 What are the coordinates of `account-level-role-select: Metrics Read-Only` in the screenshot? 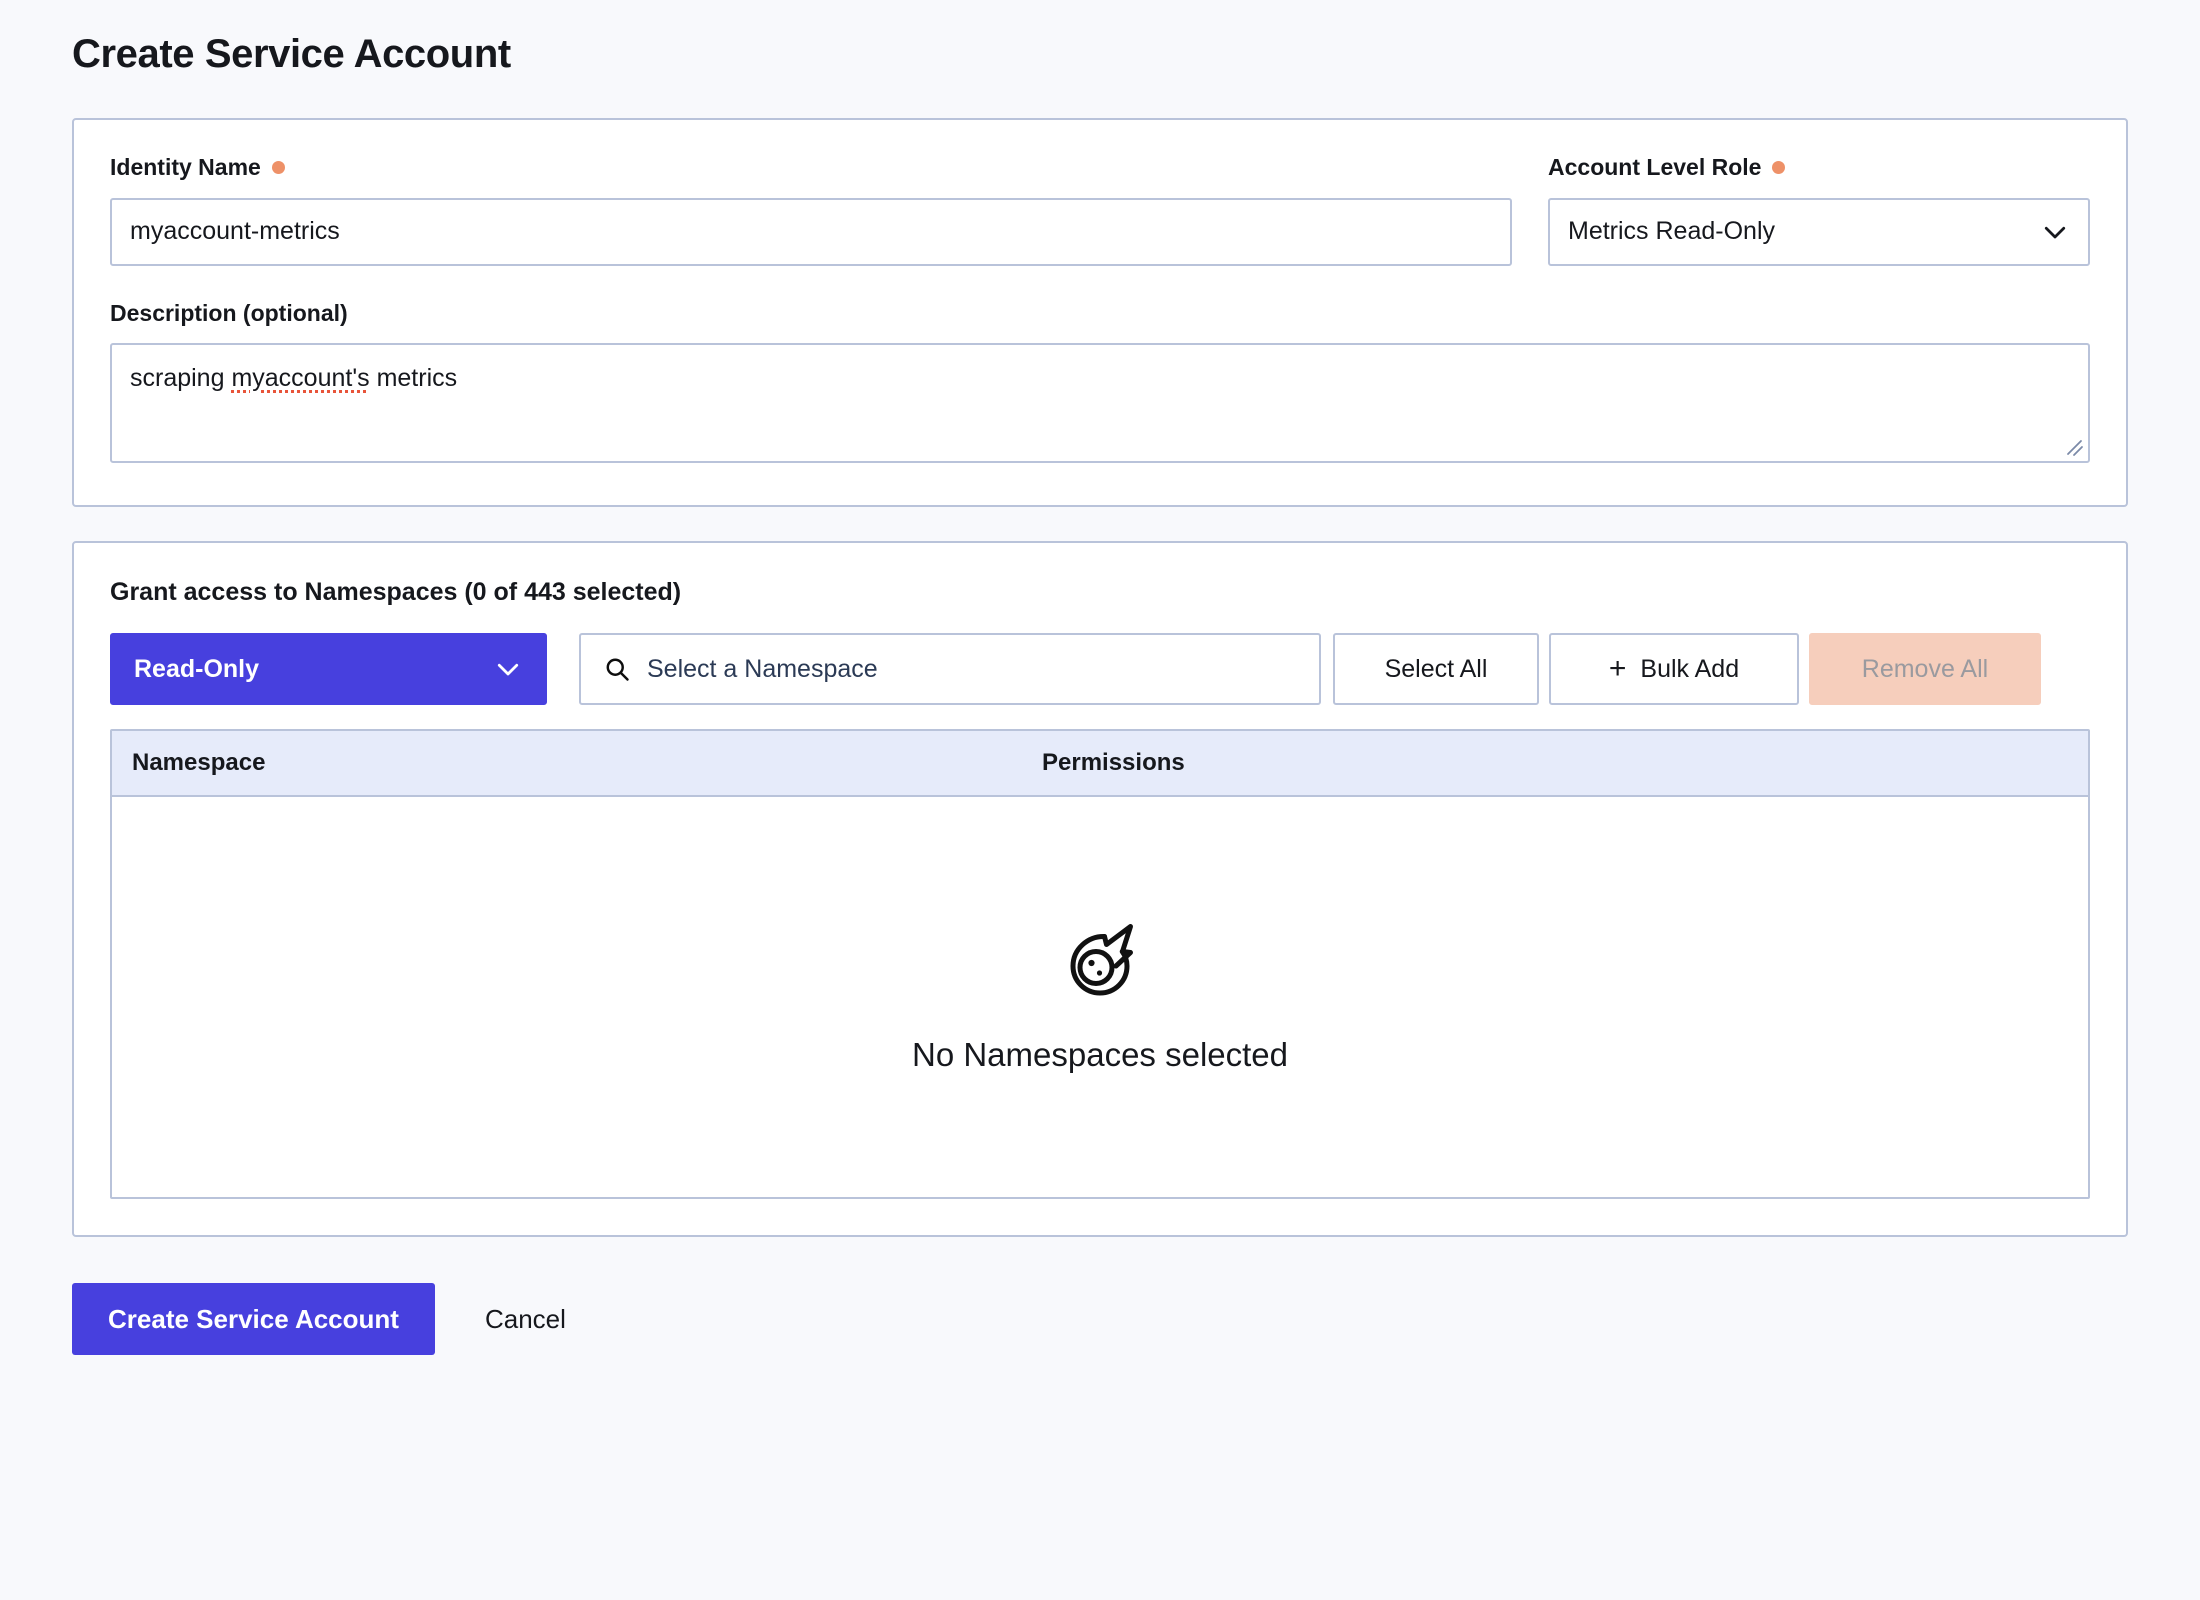 It's located at (1819, 231).